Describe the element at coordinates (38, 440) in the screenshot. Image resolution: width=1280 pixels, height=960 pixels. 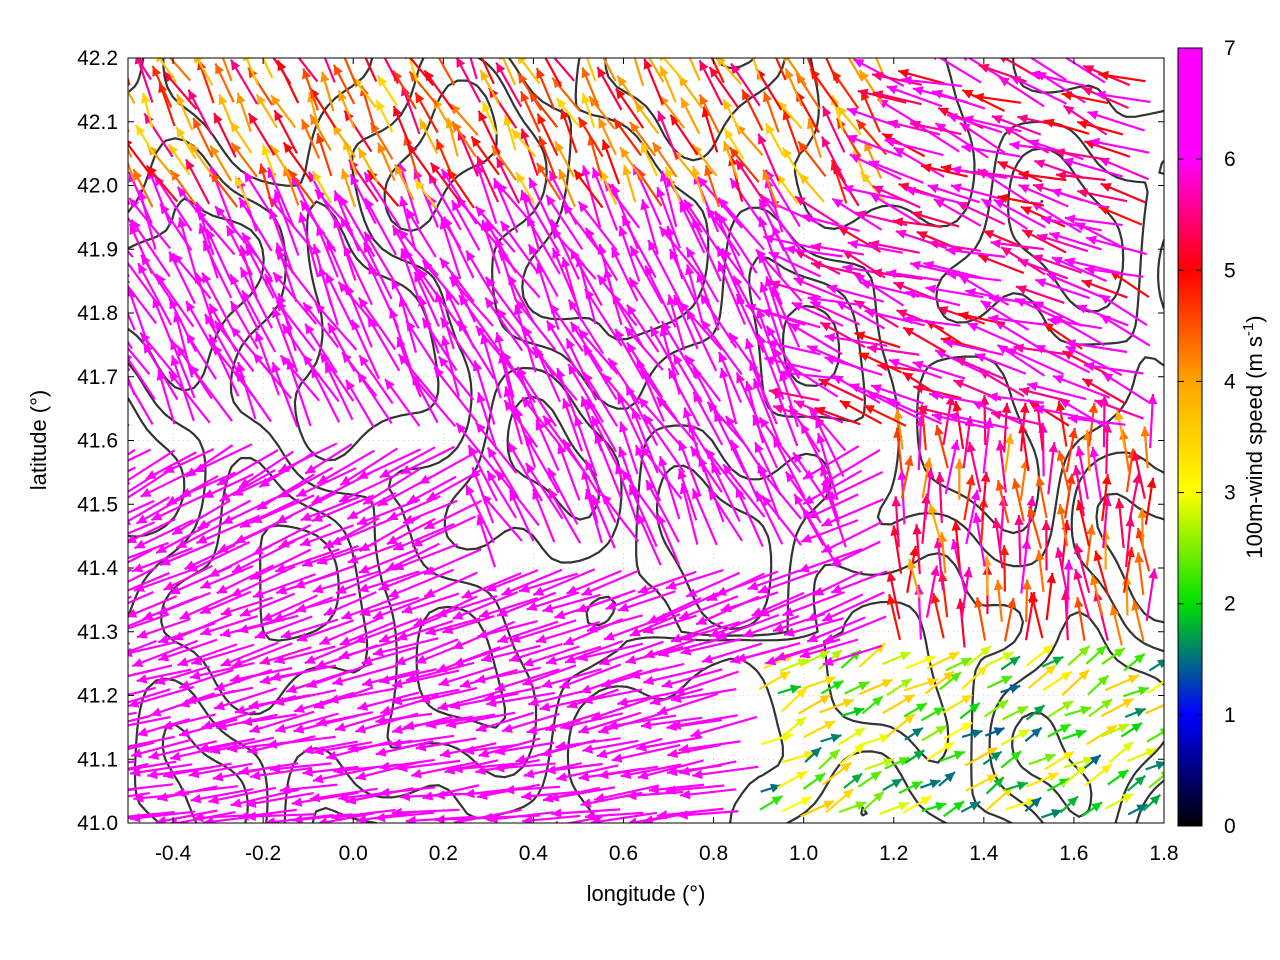
I see `y-axis-title: latitude (°)` at that location.